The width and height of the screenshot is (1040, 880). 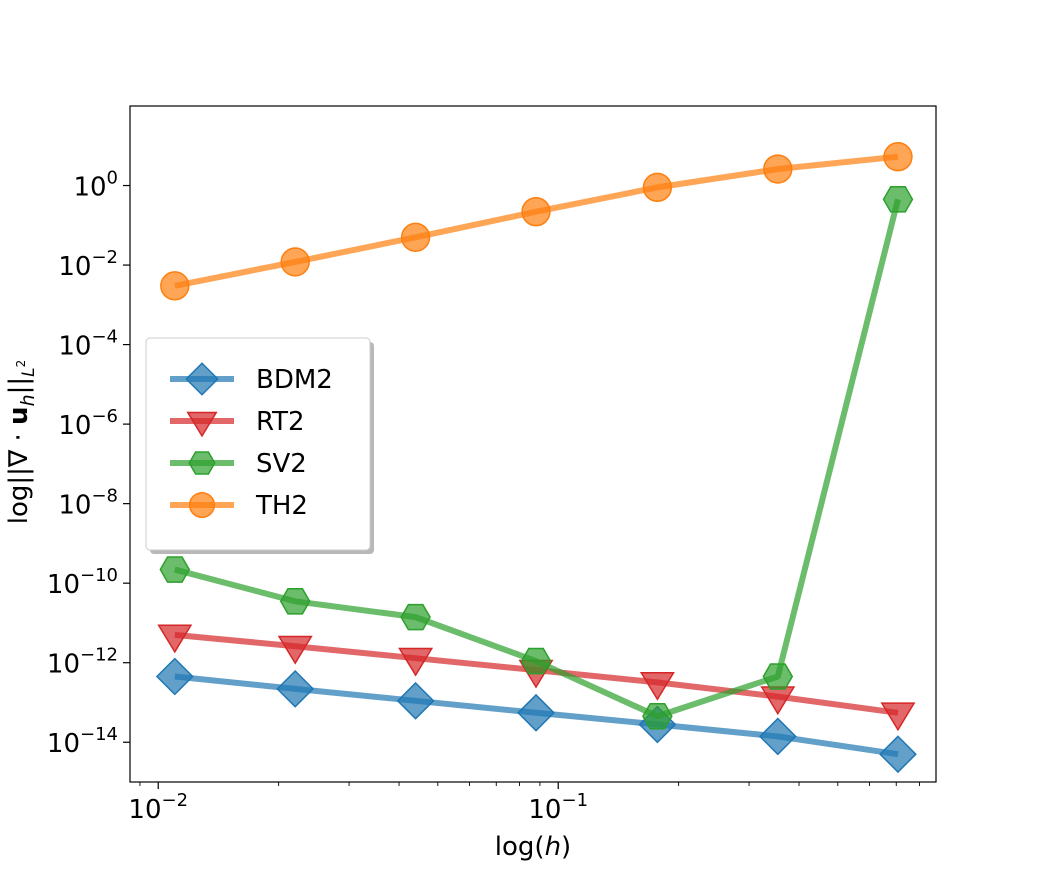 What do you see at coordinates (88, 344) in the screenshot?
I see `y-tick-label: 10⁻⁴` at bounding box center [88, 344].